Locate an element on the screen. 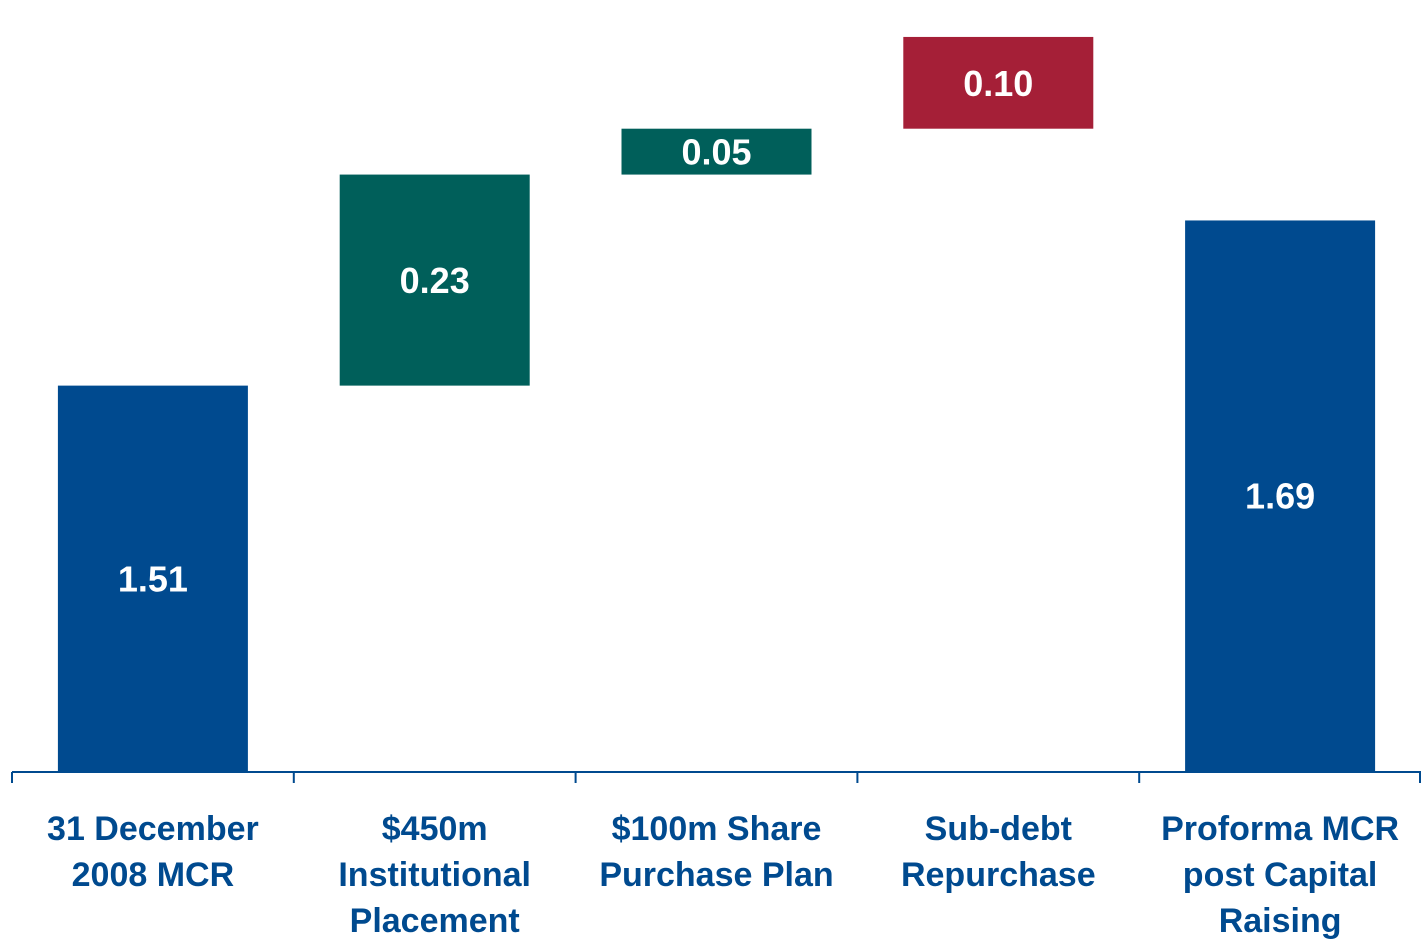  category-label-1: 31 December 2008 MCR is located at coordinates (153, 852).